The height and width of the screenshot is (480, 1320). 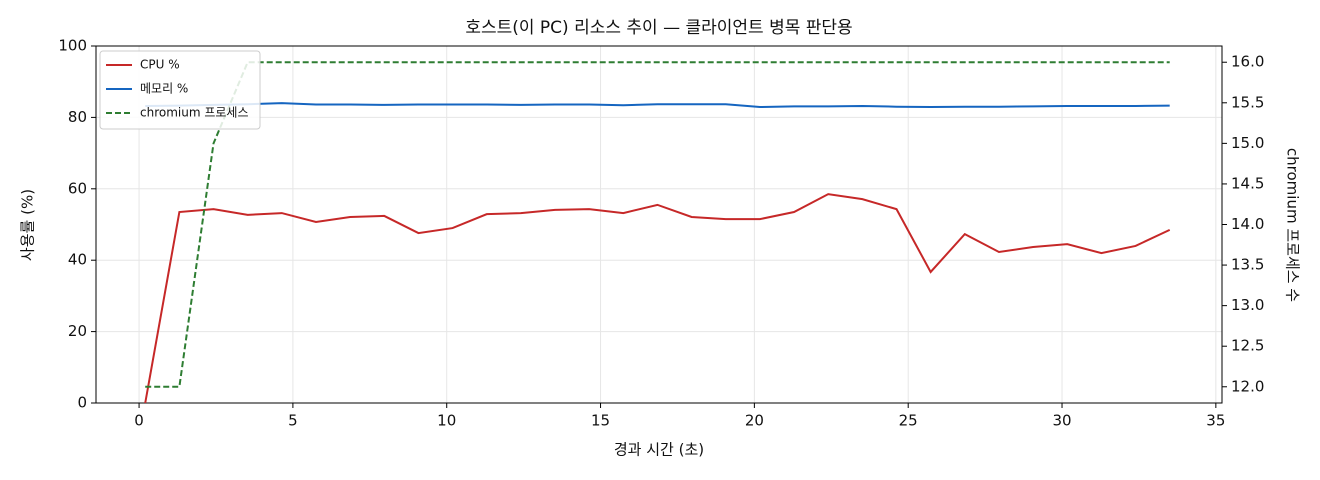 I want to click on y2-axis-label: chromium 프로세스 수, so click(x=1293, y=225).